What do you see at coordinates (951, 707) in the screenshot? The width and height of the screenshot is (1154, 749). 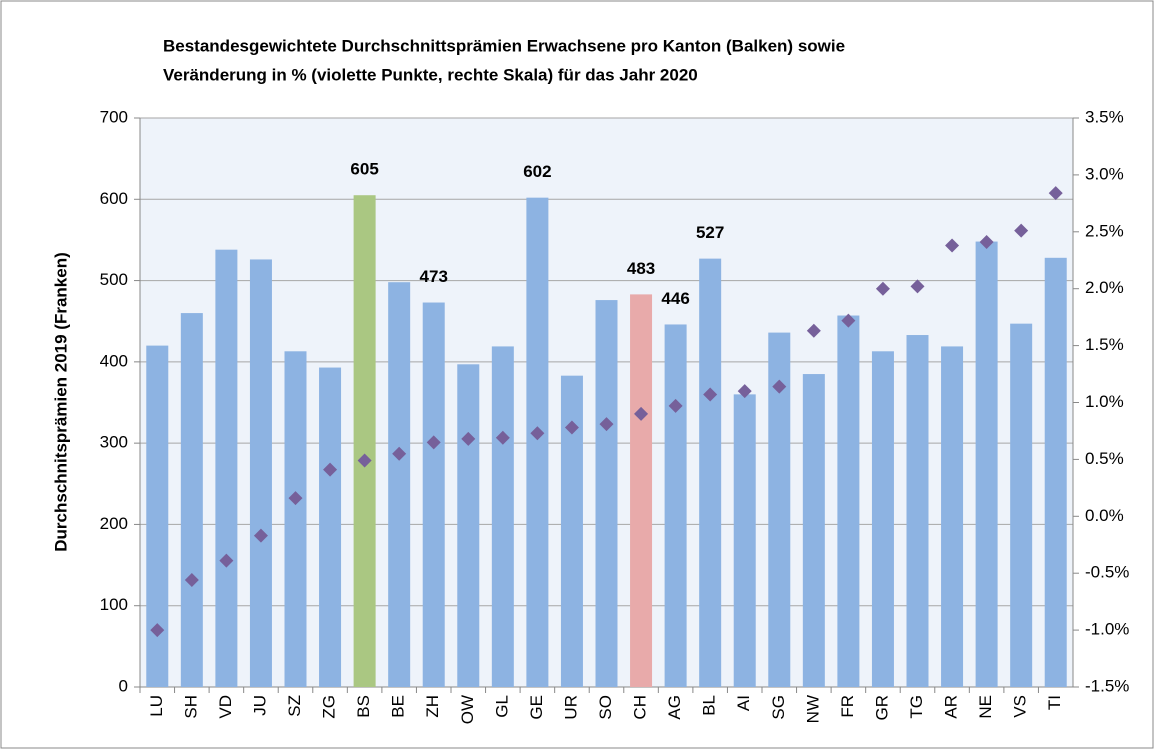 I see `x-tick-label: AR` at bounding box center [951, 707].